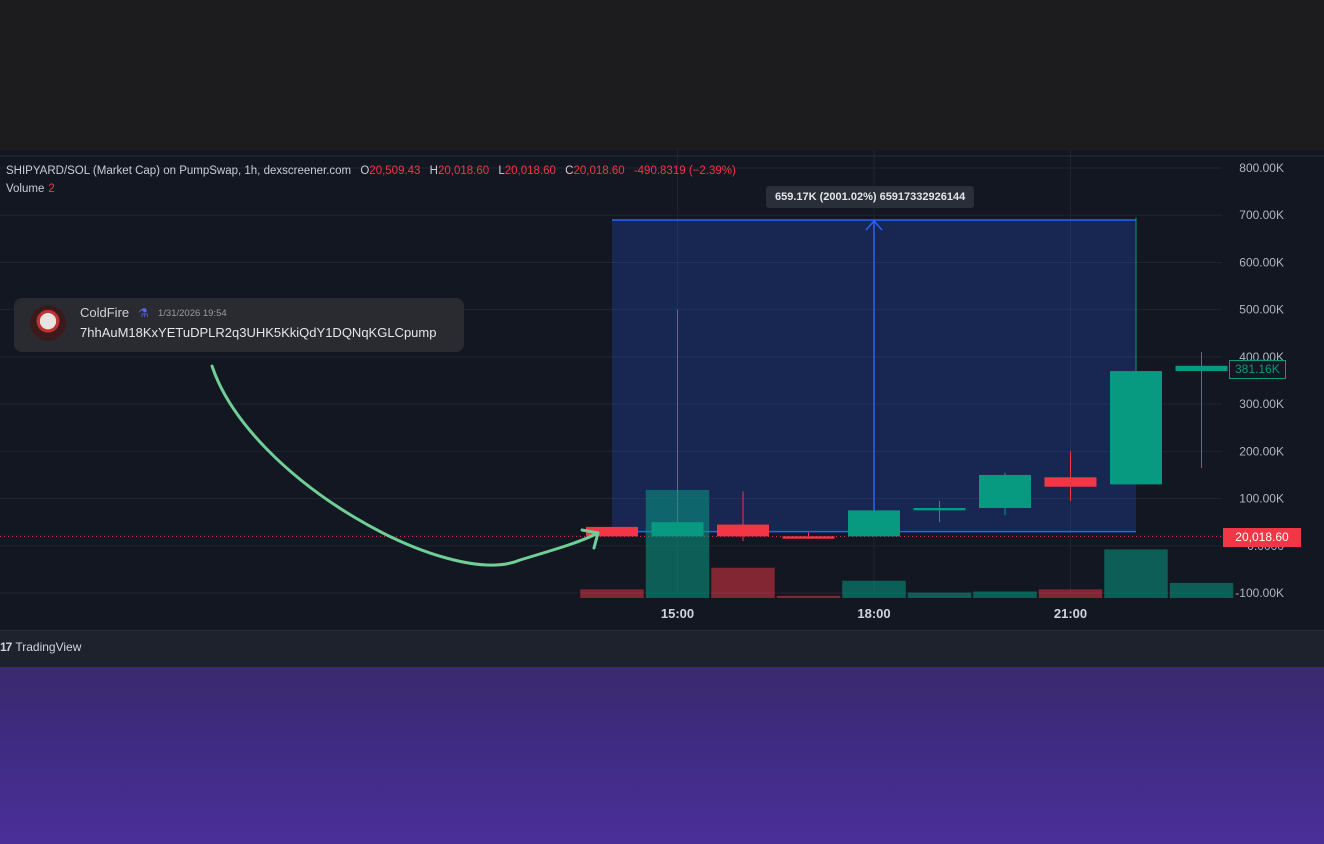  Describe the element at coordinates (105, 312) in the screenshot. I see `message-author: ColdFire` at that location.